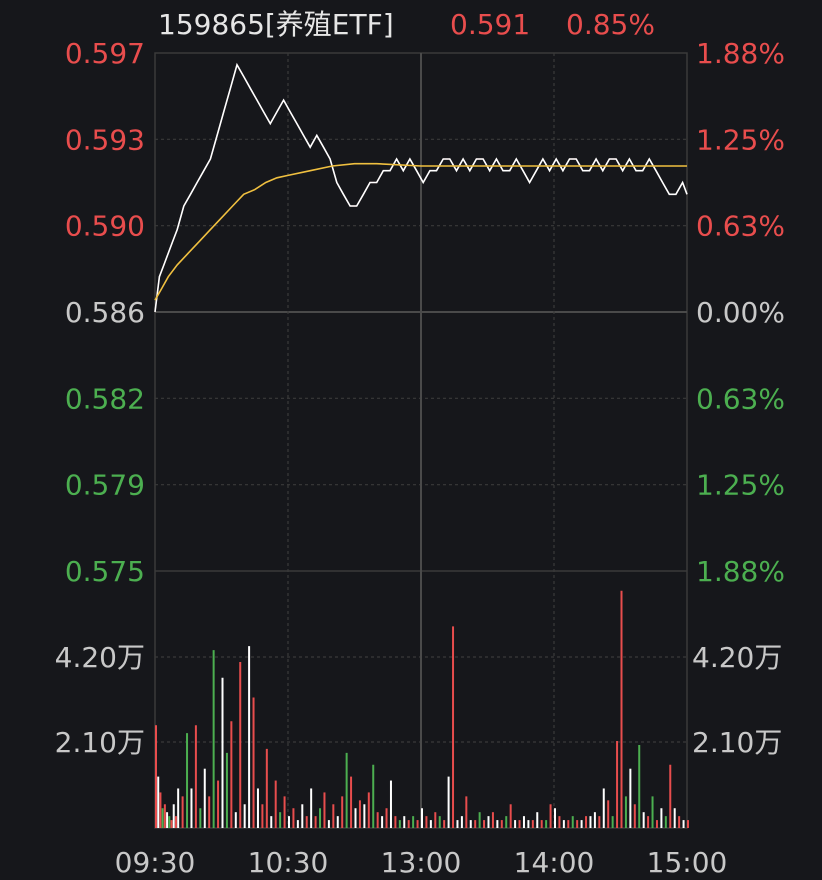 The image size is (822, 880). I want to click on price-tick-label: 0.582, so click(105, 398).